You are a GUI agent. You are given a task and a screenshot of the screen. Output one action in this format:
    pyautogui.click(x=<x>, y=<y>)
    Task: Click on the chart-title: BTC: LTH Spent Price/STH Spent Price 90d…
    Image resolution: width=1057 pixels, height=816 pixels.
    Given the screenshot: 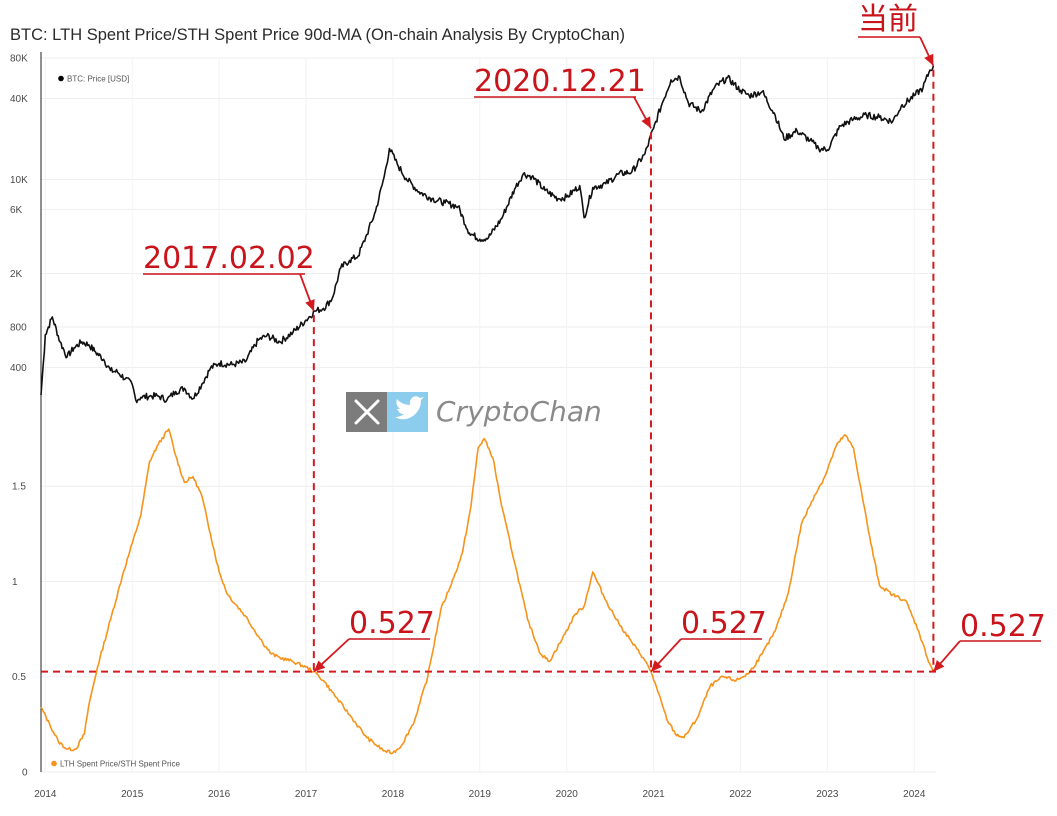 What is the action you would take?
    pyautogui.click(x=318, y=35)
    